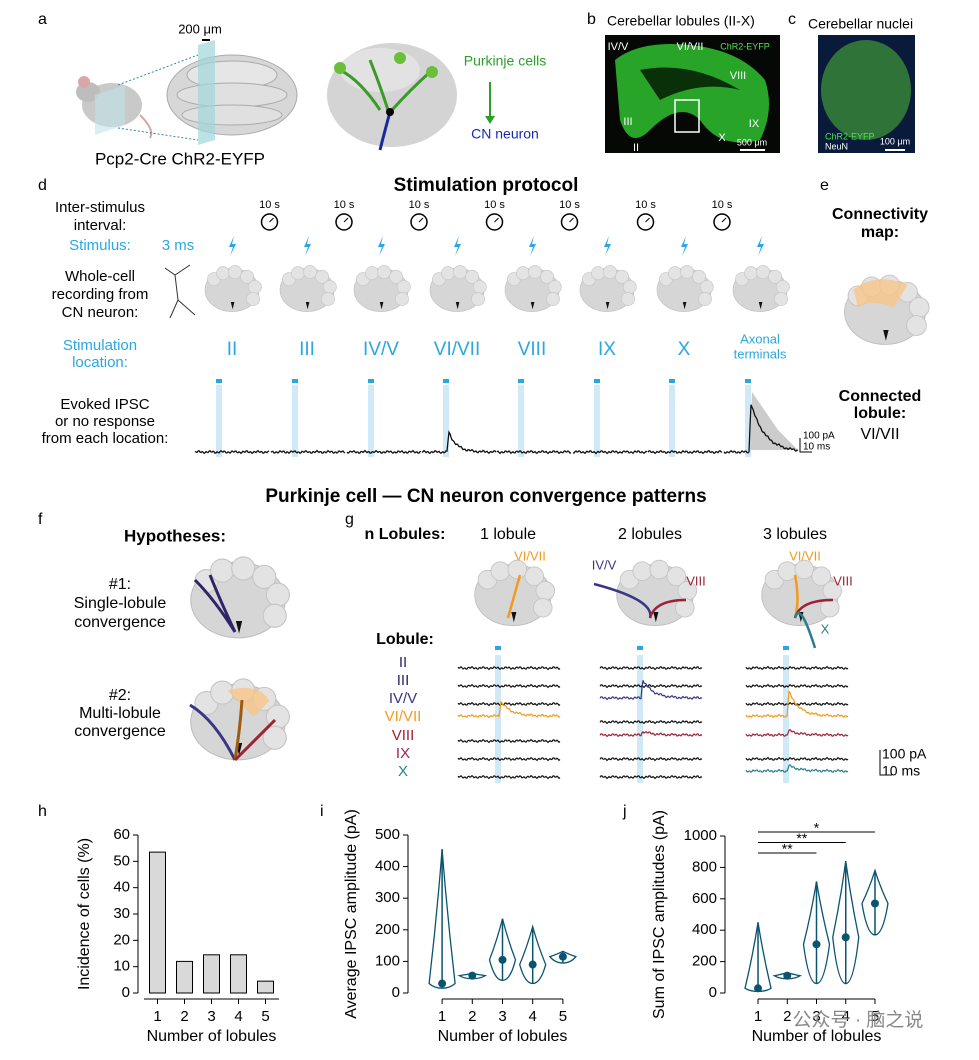  Describe the element at coordinates (690, 47) in the screenshot. I see `lobule-label: VI/VII` at that location.